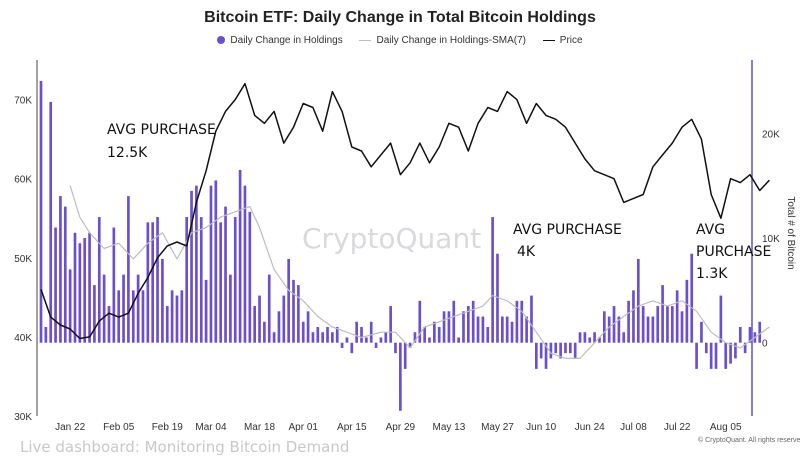 This screenshot has width=800, height=456. I want to click on x-tick-label: Jun 10, so click(541, 427).